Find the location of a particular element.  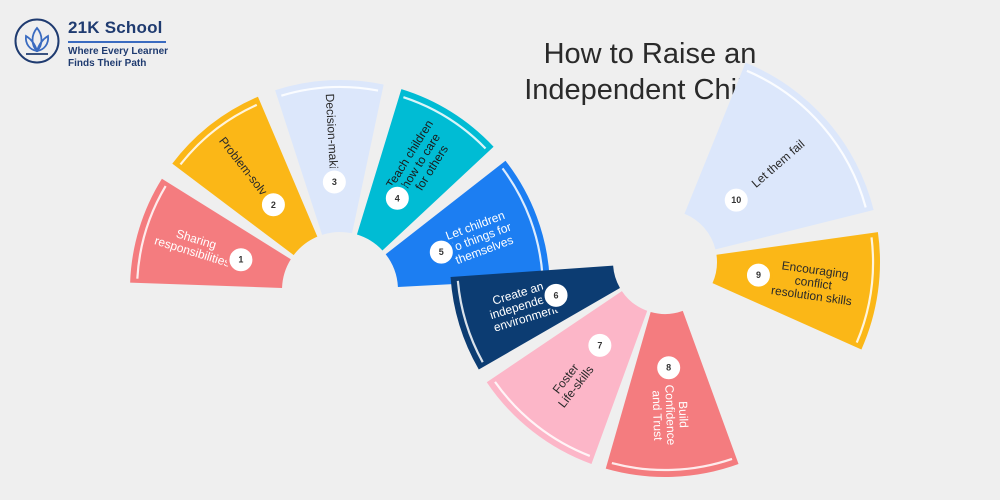

lotus-logo-icon is located at coordinates (37, 41).